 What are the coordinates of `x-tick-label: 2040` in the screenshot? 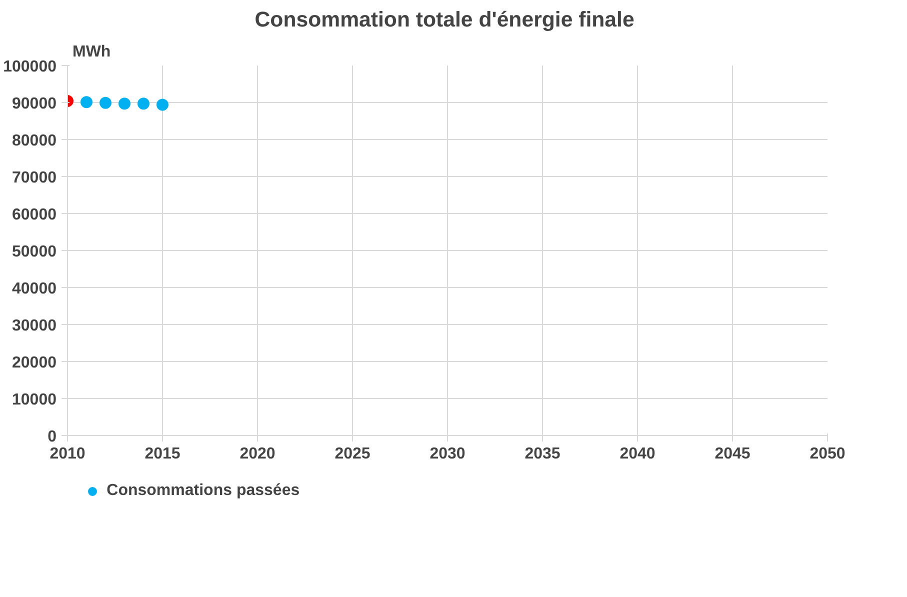 It's located at (638, 454).